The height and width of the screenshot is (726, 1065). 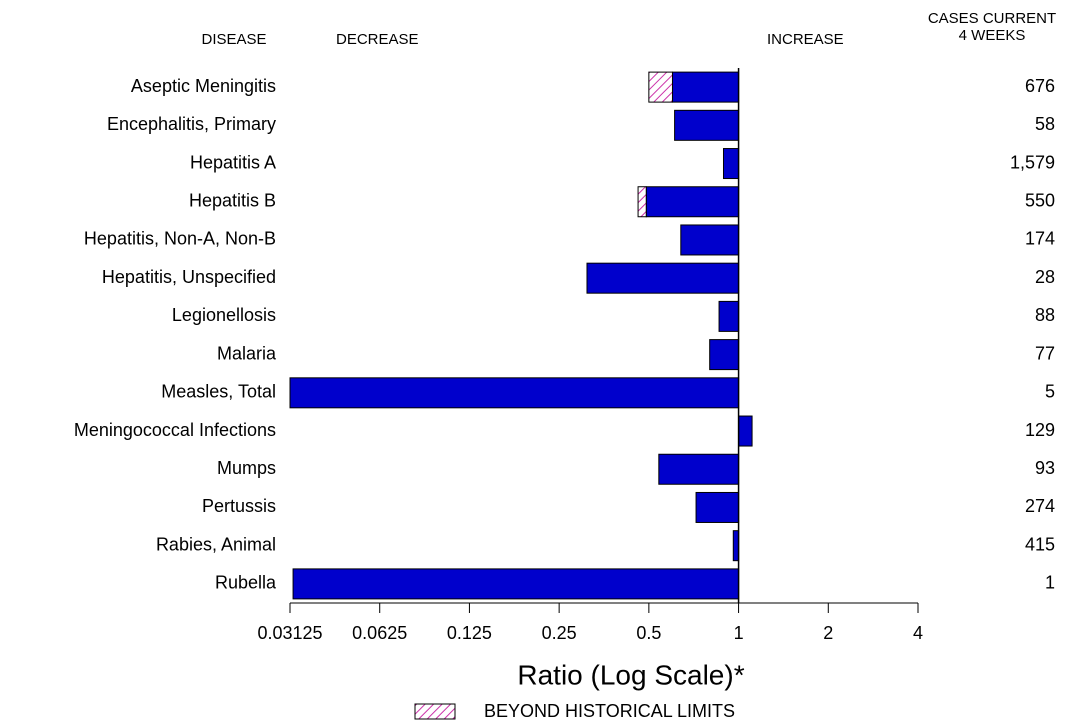 I want to click on category-label: Hepatitis A, so click(x=233, y=162).